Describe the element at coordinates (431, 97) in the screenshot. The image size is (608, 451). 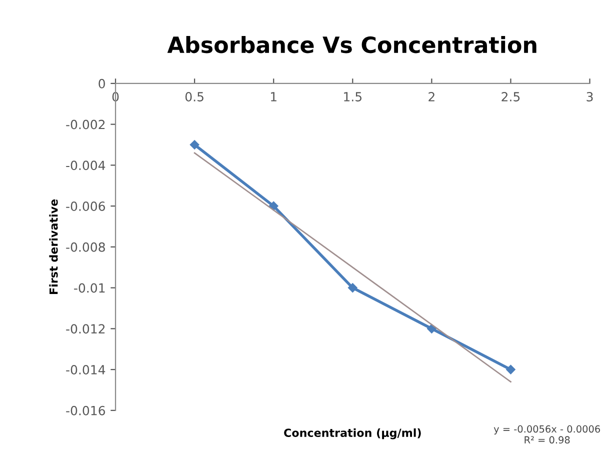
I see `x-tick-label: 2` at that location.